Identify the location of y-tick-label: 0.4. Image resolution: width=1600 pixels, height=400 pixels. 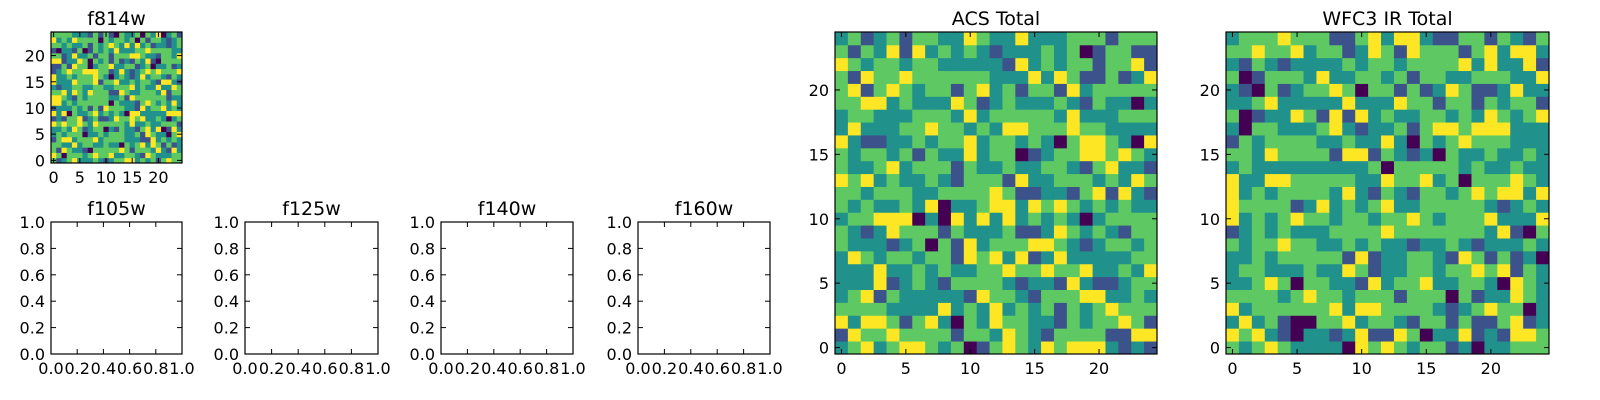
(422, 301).